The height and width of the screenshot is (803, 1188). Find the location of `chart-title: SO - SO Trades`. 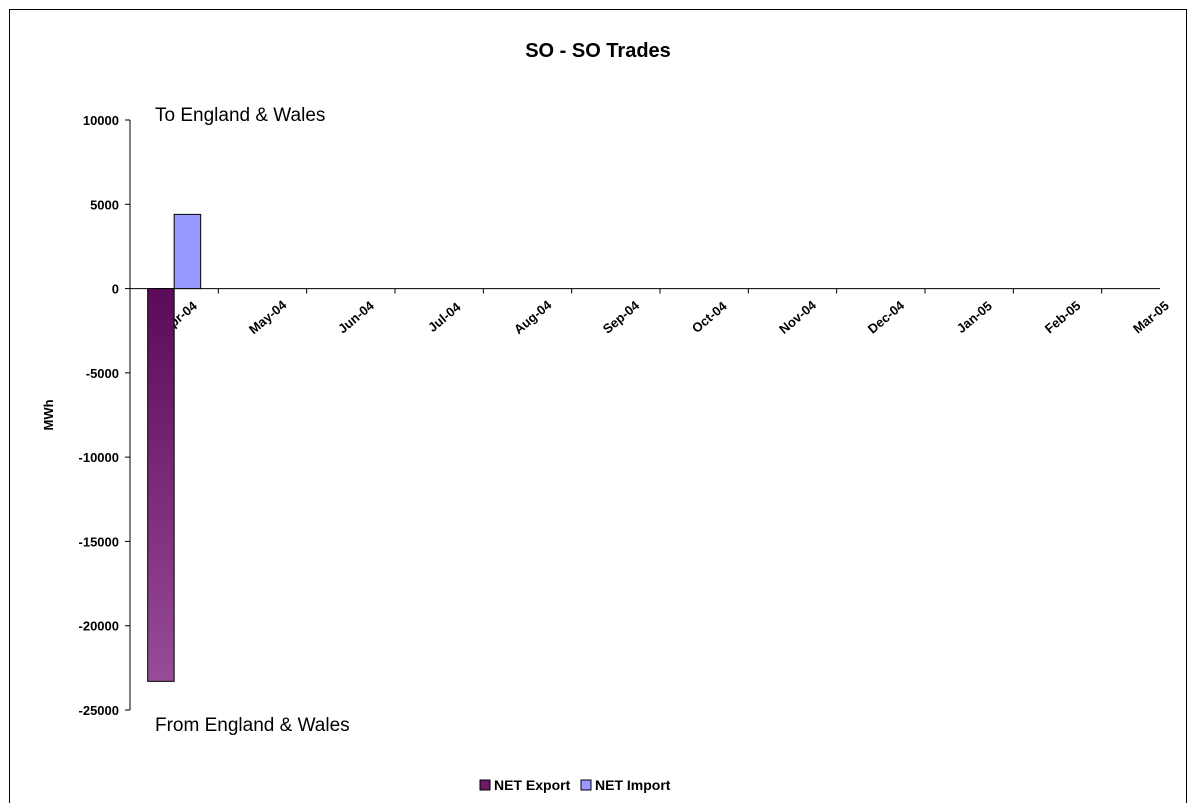

chart-title: SO - SO Trades is located at coordinates (598, 51).